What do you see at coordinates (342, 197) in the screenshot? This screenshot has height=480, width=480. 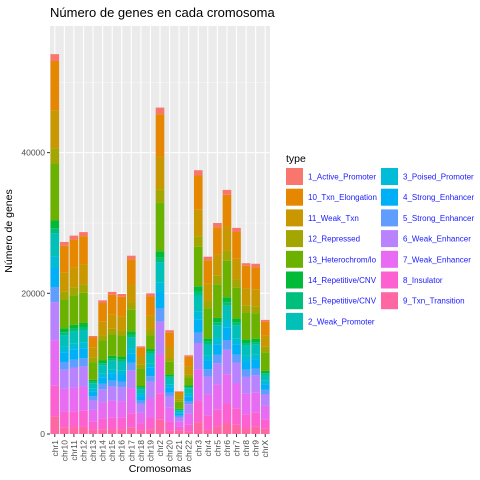 I see `legend-entry-label: 10_Txn_Elongation` at bounding box center [342, 197].